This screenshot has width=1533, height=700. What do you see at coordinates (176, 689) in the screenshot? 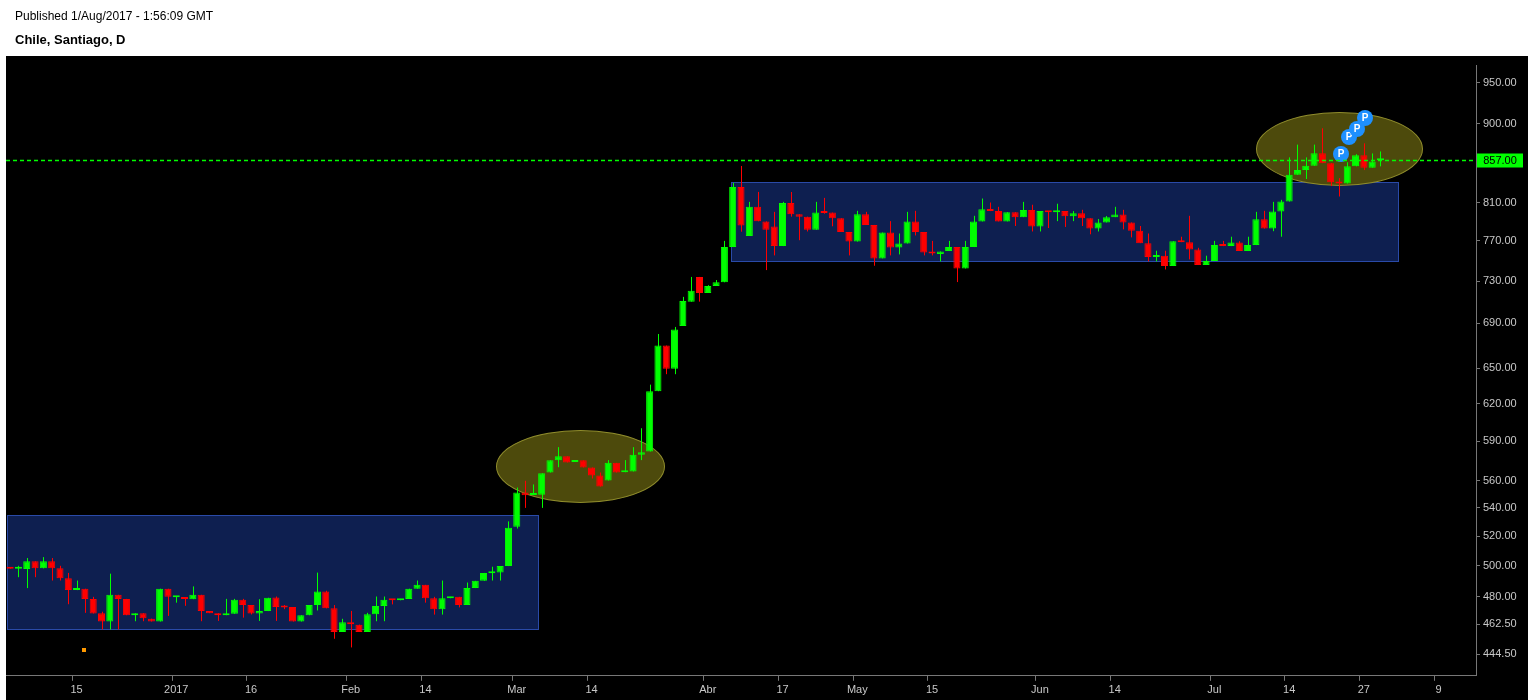
I see `x-tick-label: 2017` at bounding box center [176, 689].